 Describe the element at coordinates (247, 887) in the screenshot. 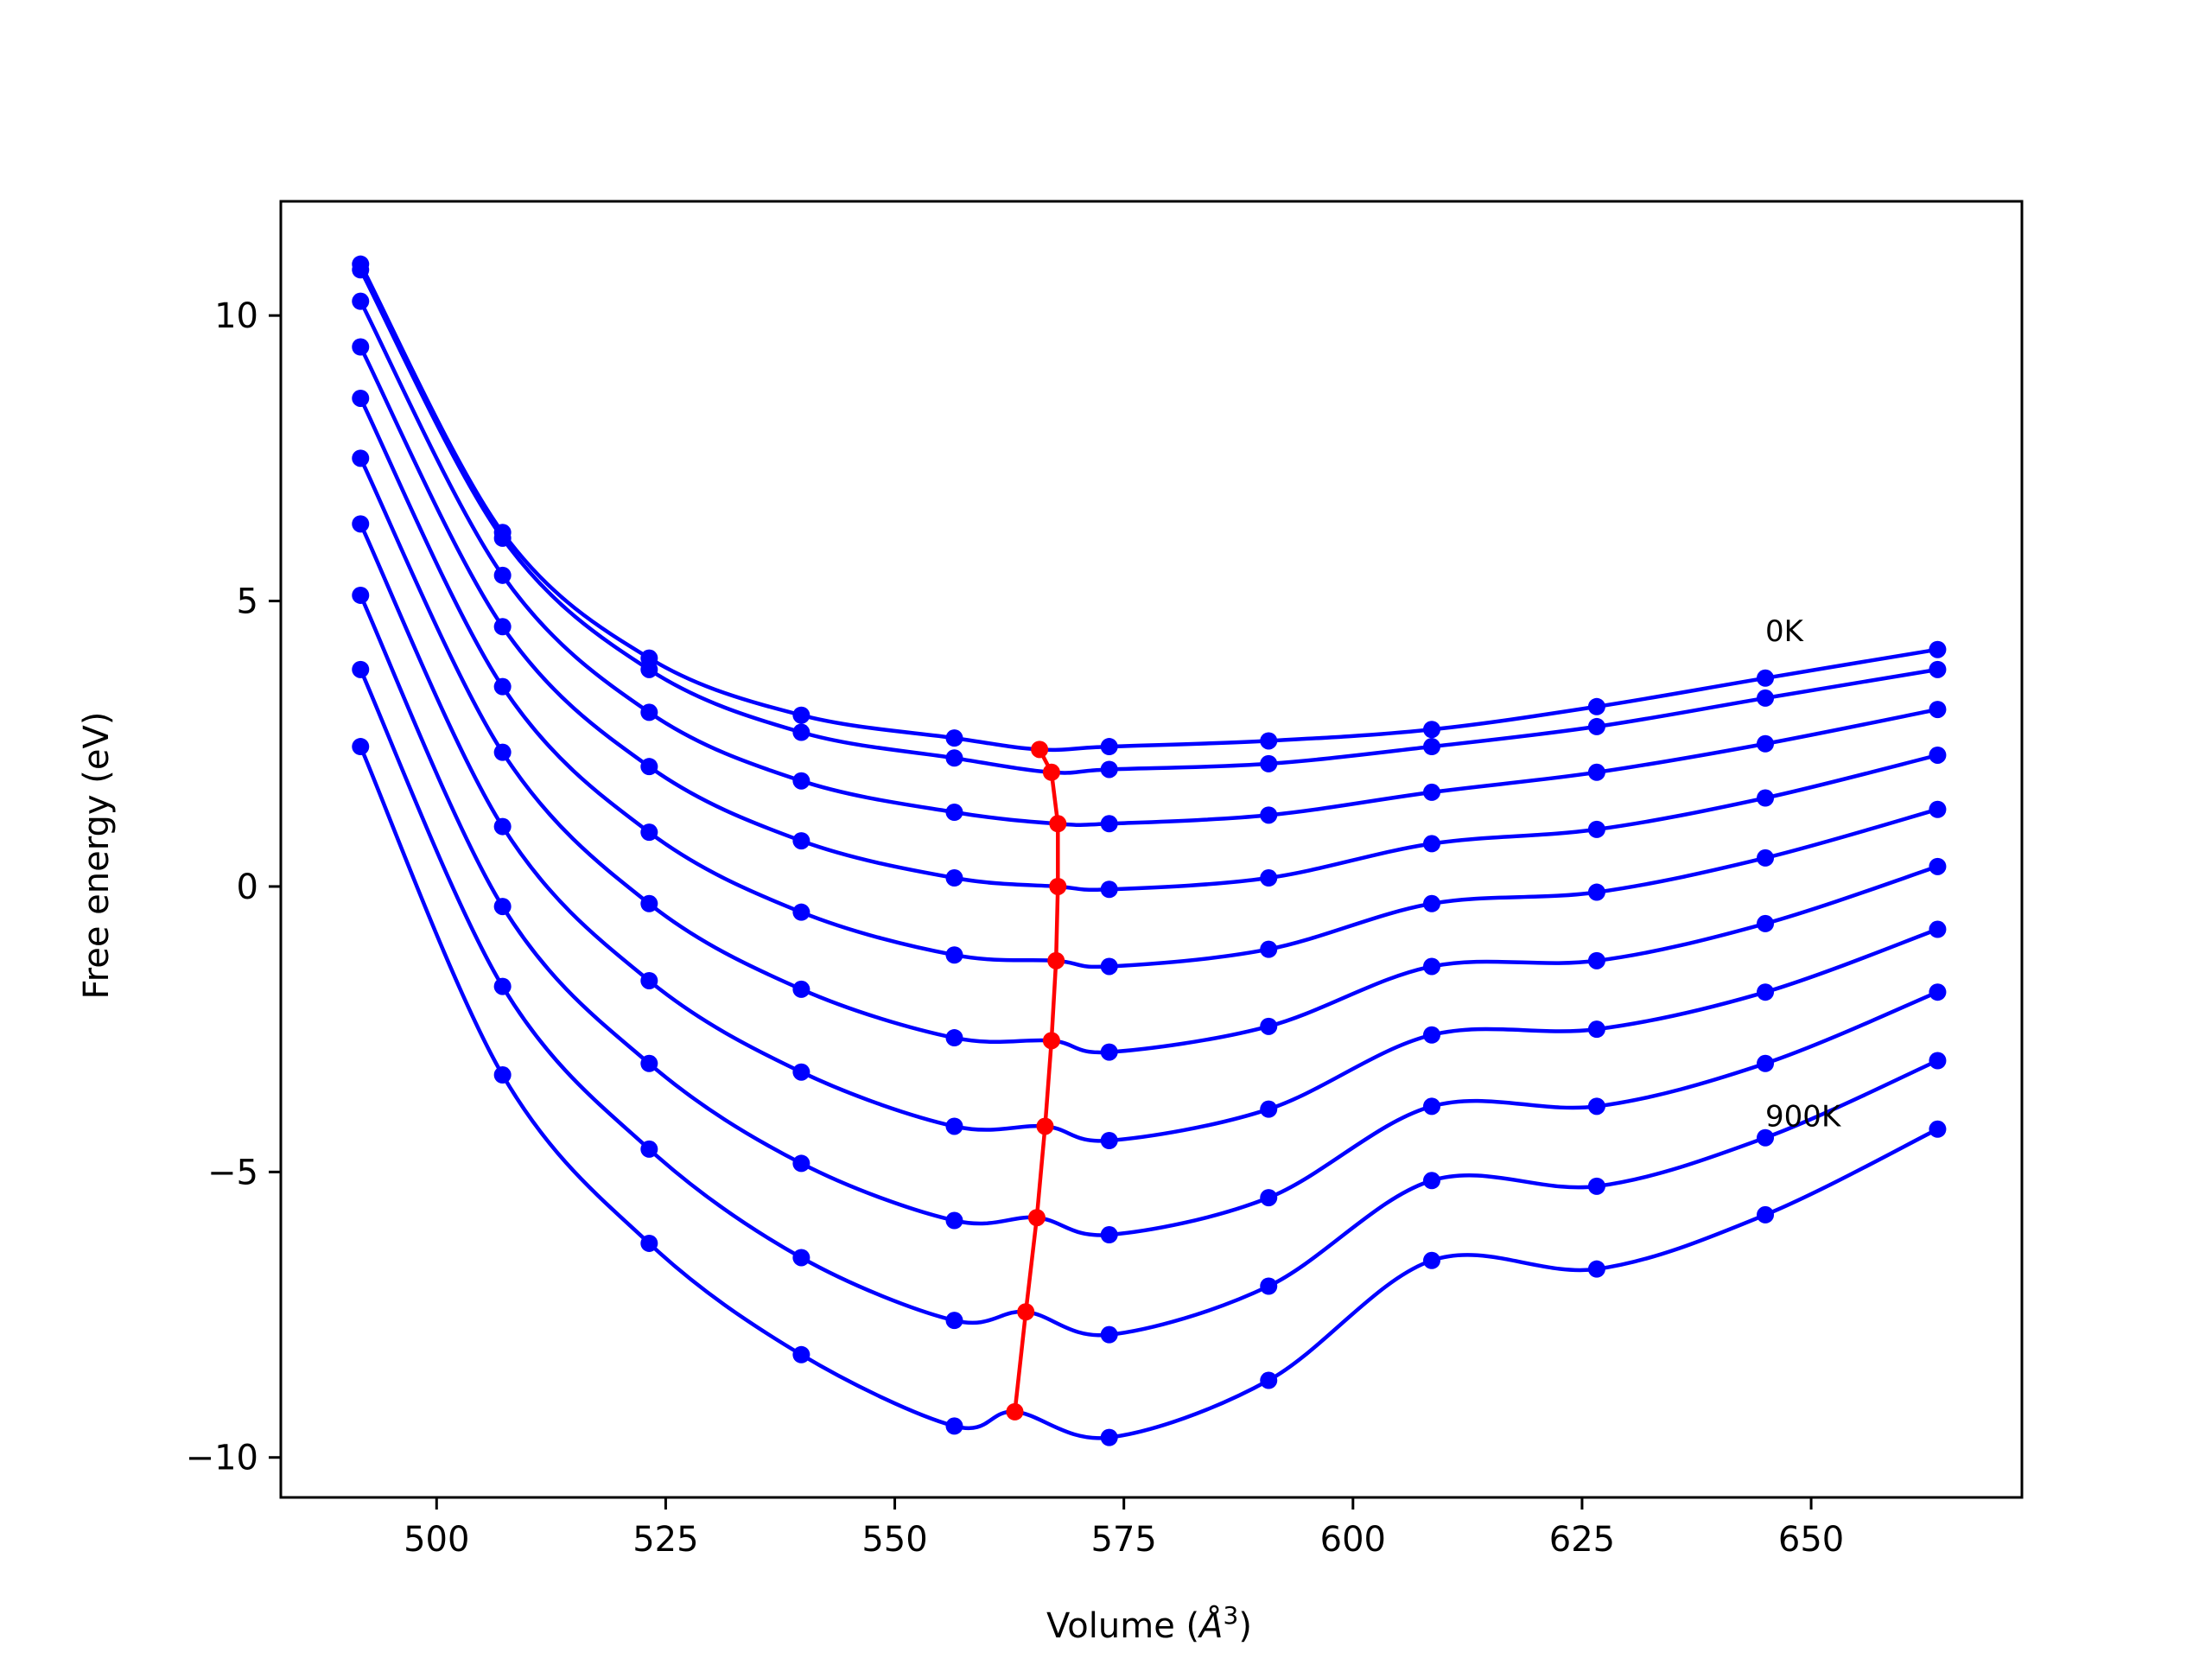

I see `y-tick-label: 0` at that location.